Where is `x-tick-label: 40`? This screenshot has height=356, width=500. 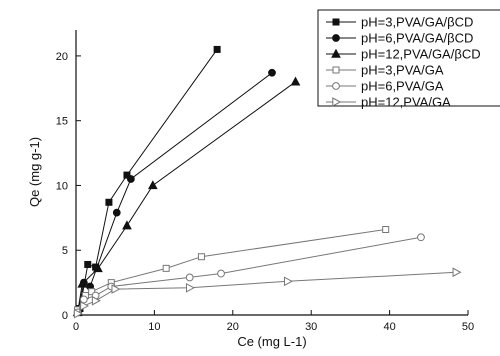 x-tick-label: 40 is located at coordinates (389, 327).